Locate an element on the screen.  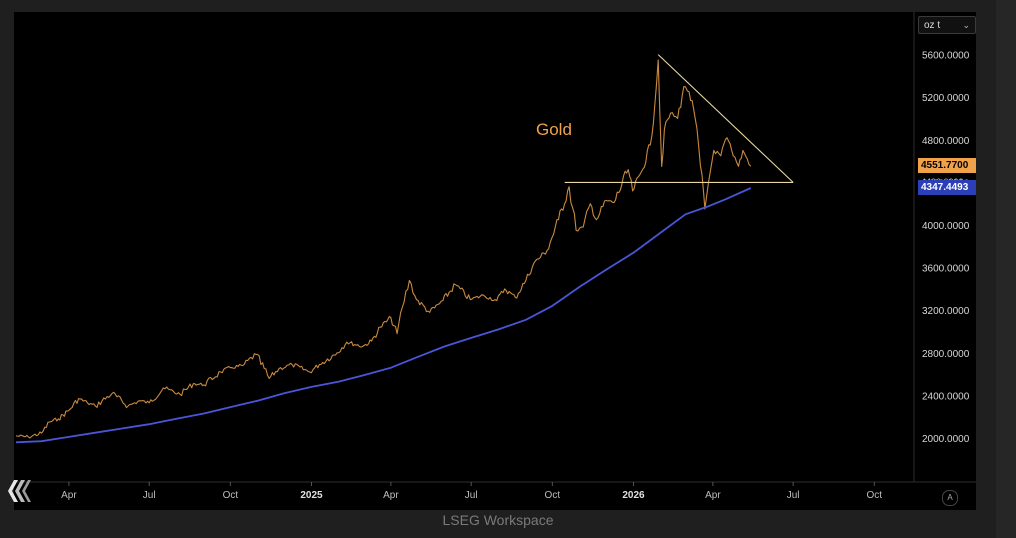
lseg-logo-icon is located at coordinates (19, 491).